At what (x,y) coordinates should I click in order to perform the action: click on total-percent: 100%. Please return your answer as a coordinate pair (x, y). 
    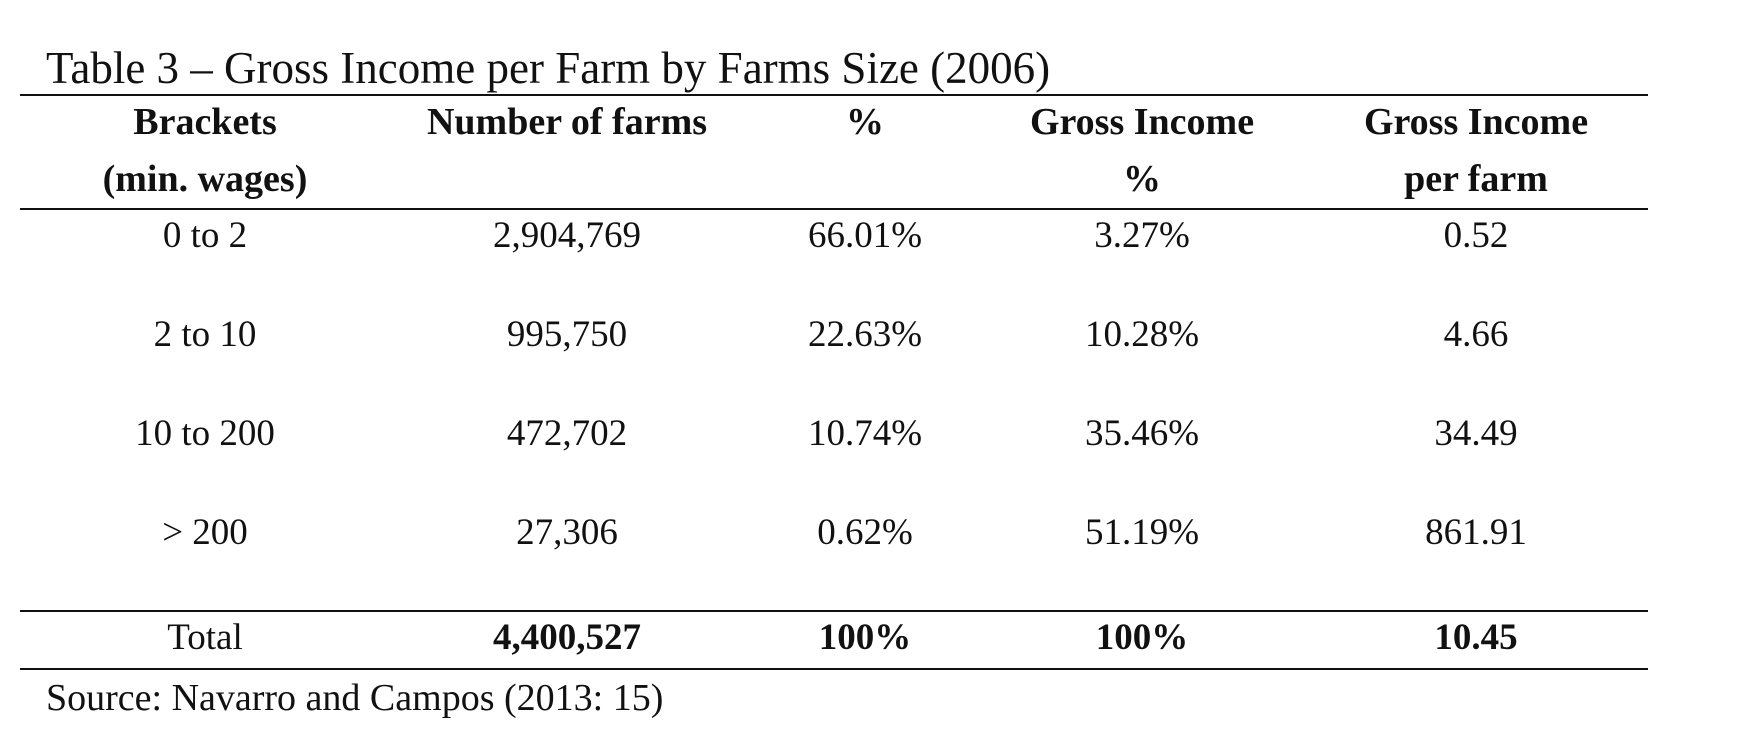
    Looking at the image, I should click on (865, 637).